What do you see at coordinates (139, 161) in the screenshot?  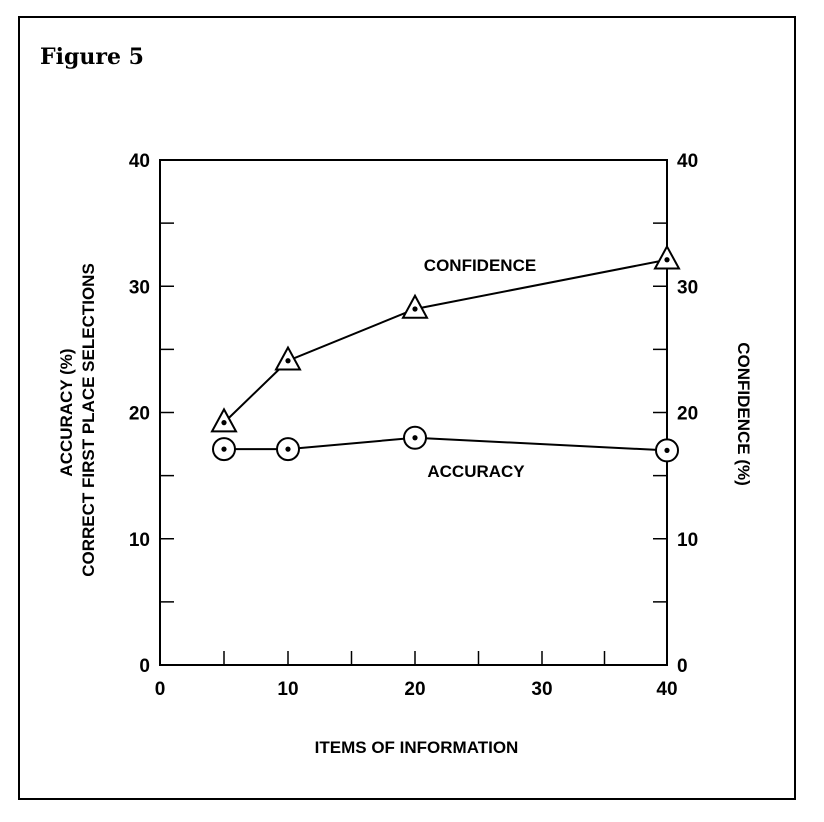 I see `y-tick-label-left: 40` at bounding box center [139, 161].